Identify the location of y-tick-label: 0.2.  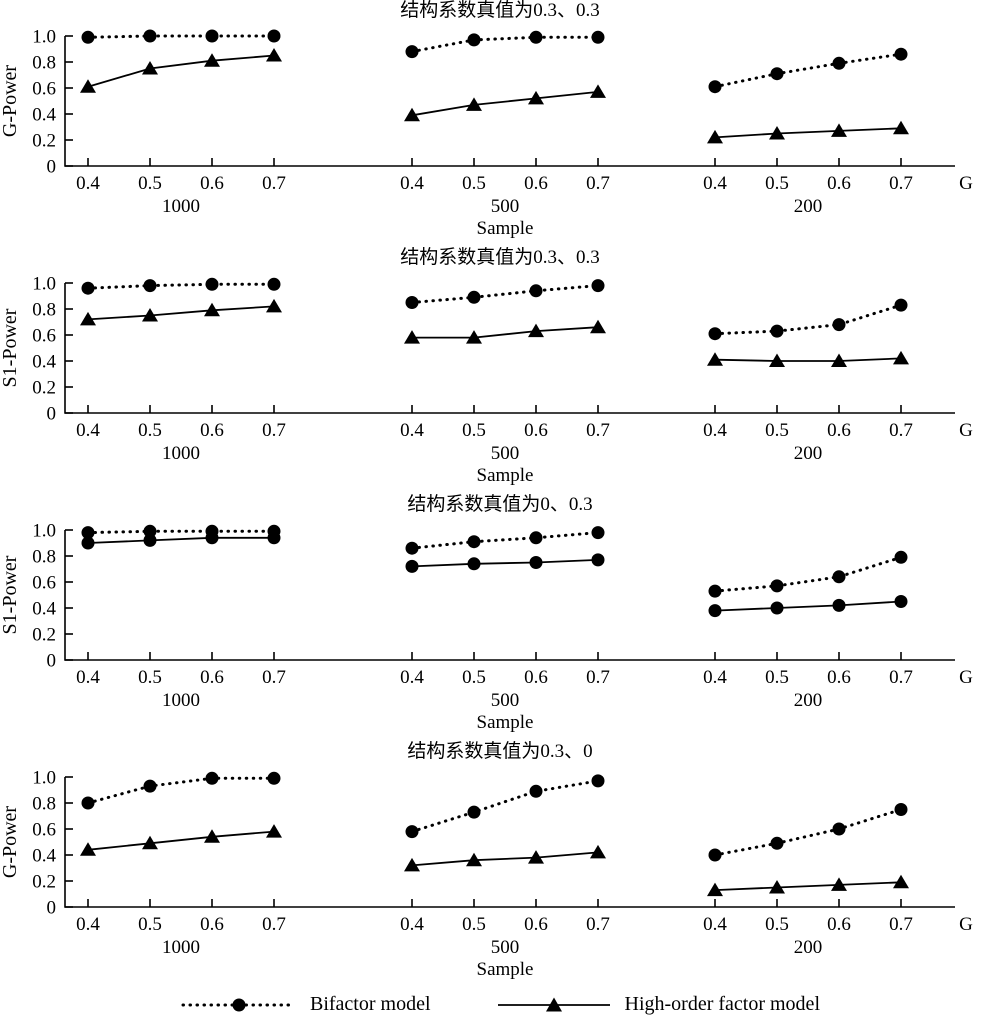
(44, 882).